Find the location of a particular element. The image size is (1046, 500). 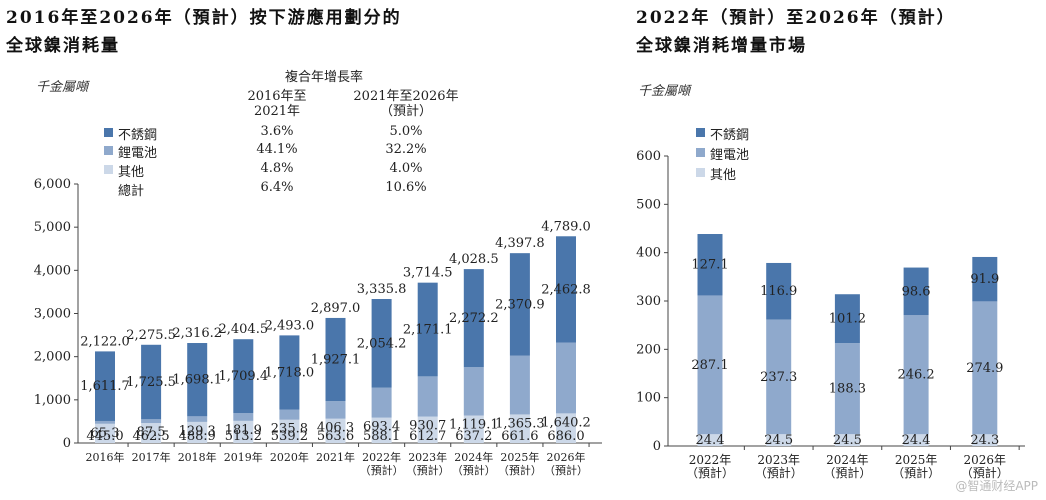

x-tick-label: 2019年 is located at coordinates (243, 457).